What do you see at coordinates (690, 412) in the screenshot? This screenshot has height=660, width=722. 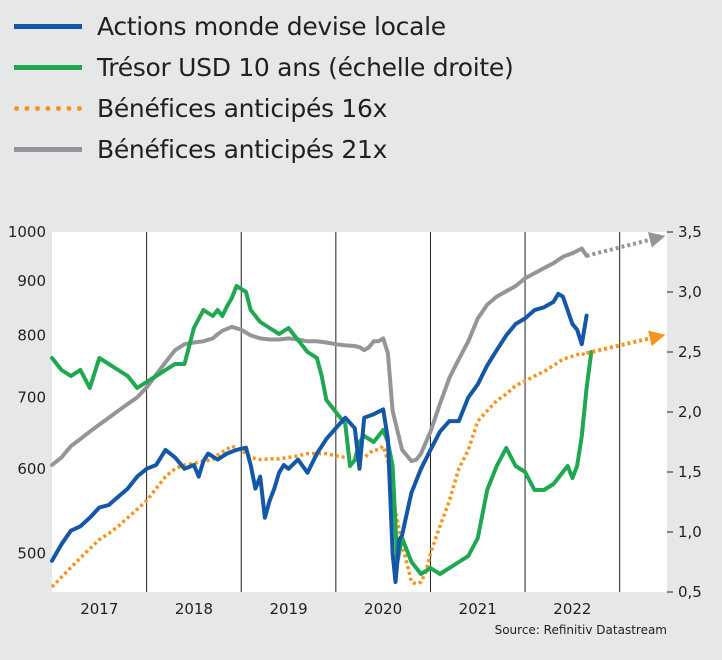 I see `right-tick-label-2,0: 2,0` at bounding box center [690, 412].